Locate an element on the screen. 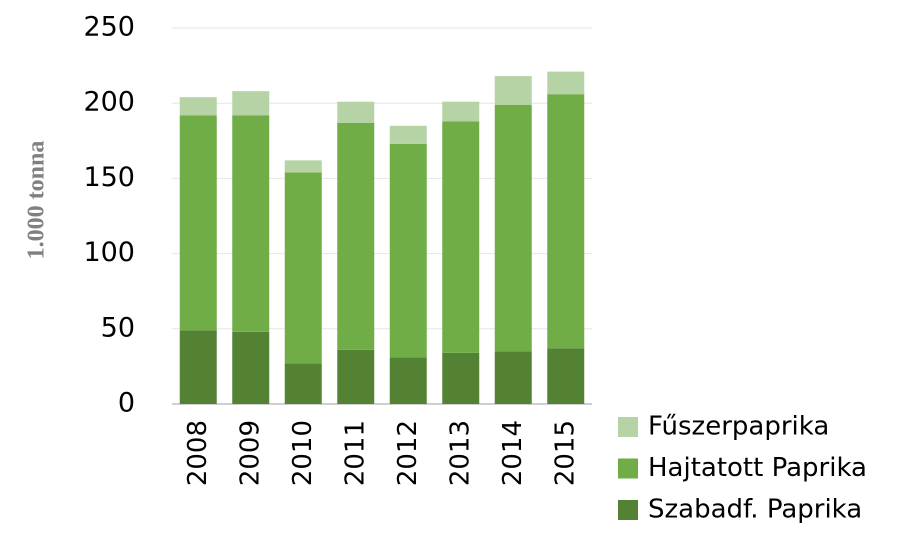 The height and width of the screenshot is (556, 917). x-tick-label: 2008 is located at coordinates (198, 453).